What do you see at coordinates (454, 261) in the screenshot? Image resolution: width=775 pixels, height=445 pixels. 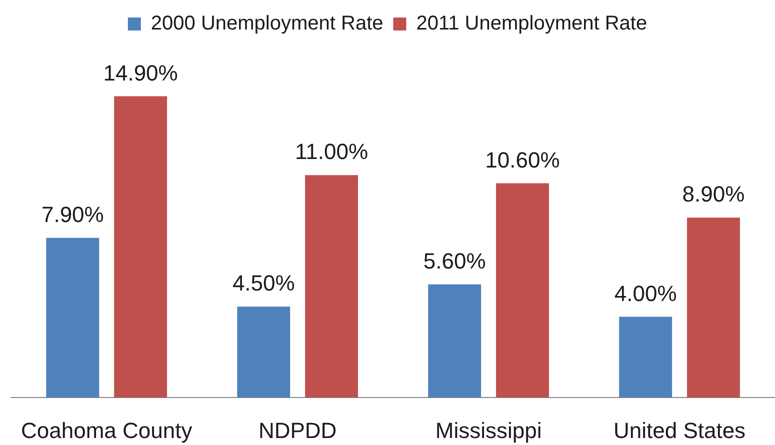 I see `data-label: 5.60%` at bounding box center [454, 261].